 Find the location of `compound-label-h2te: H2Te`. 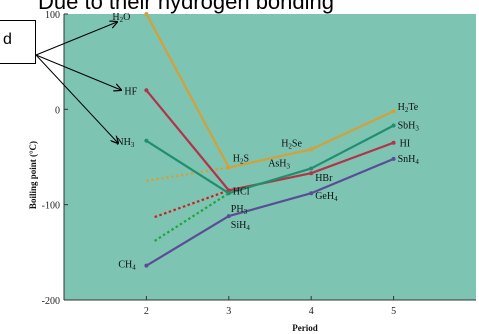

compound-label-h2te: H2Te is located at coordinates (408, 108).